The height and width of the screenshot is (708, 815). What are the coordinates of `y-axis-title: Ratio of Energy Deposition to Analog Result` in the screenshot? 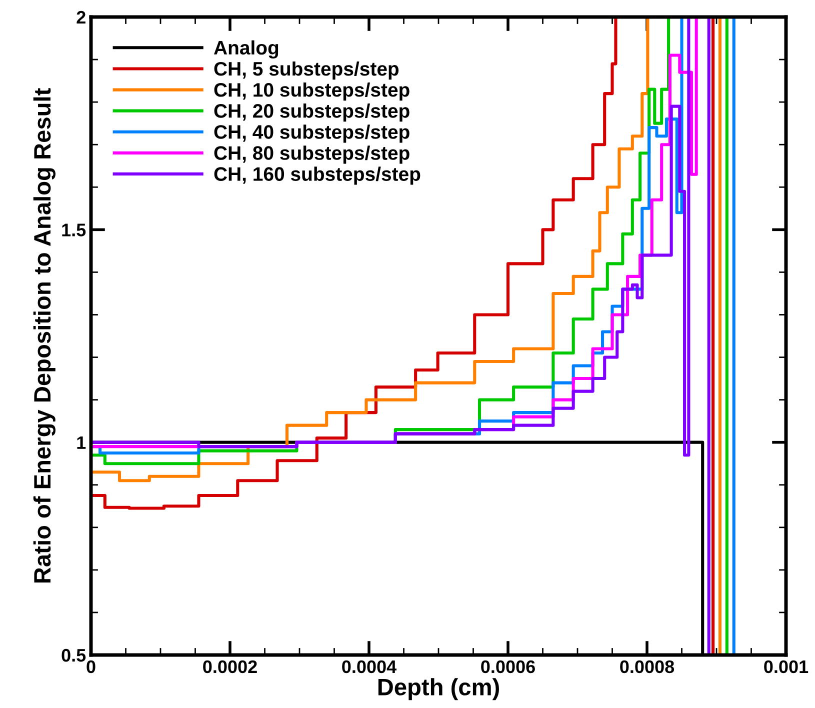 It's located at (44, 335).